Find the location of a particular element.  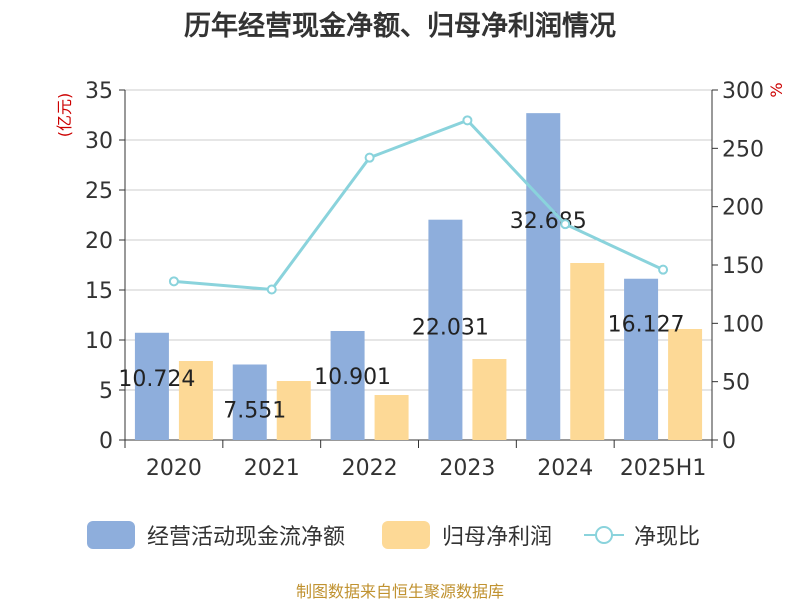

right-axis-unit: % is located at coordinates (776, 89).